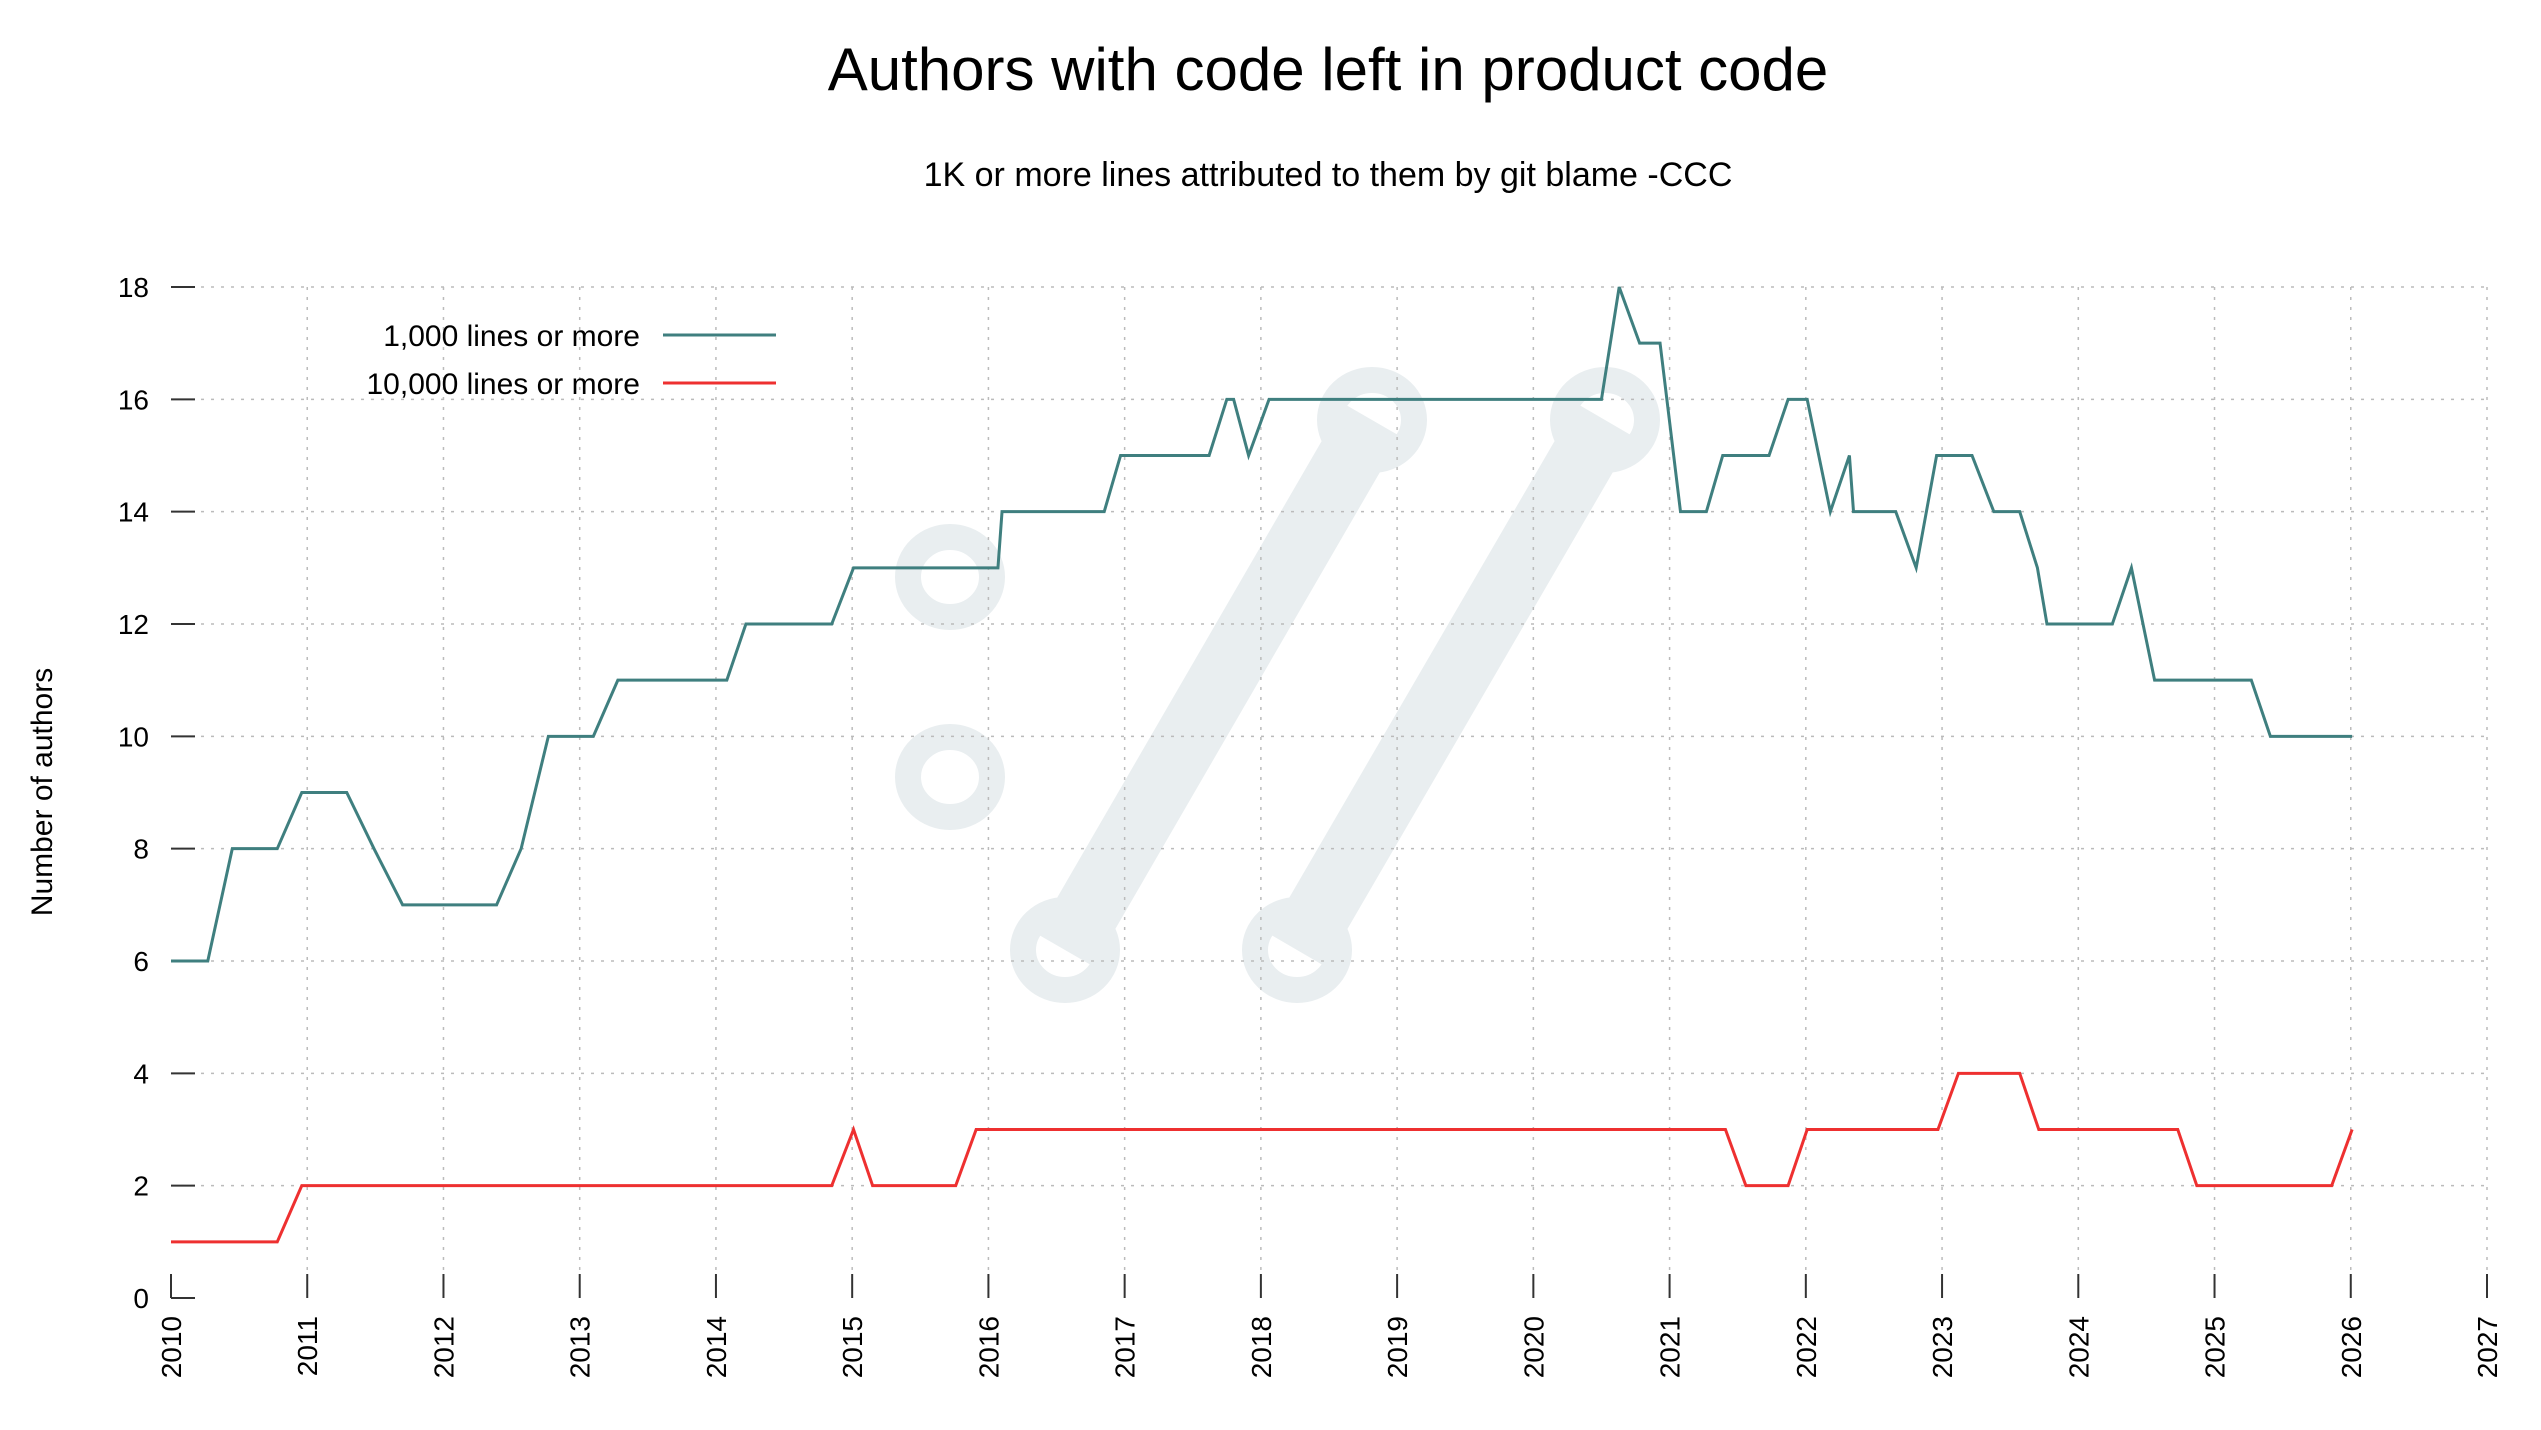 This screenshot has width=2541, height=1430. I want to click on x-tick-label: 2025, so click(2215, 1347).